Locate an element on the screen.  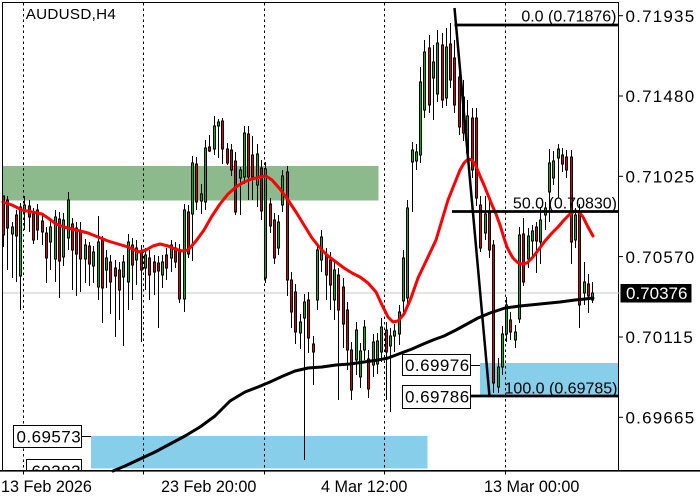
svg-text: 0.69665 is located at coordinates (661, 418).